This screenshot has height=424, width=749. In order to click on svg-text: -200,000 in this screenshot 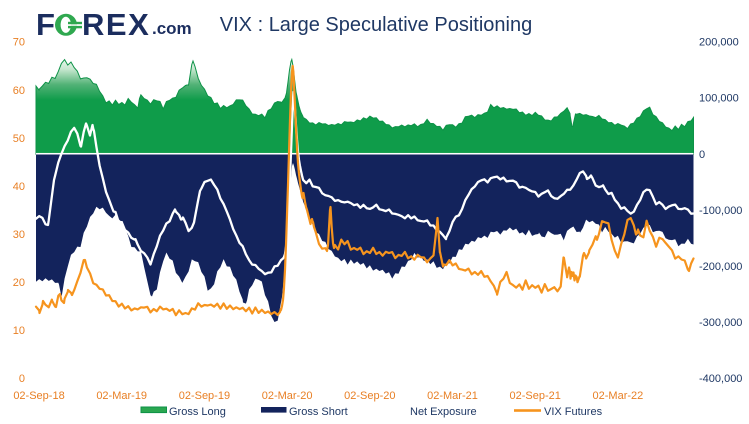, I will do `click(720, 267)`.